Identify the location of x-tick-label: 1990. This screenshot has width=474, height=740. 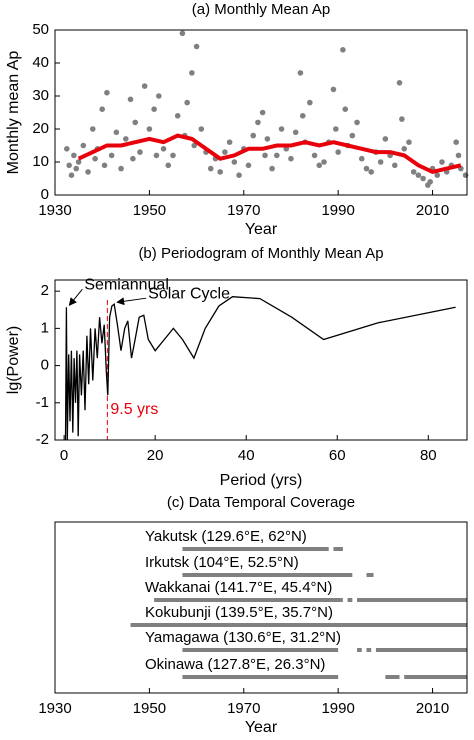
(337, 708).